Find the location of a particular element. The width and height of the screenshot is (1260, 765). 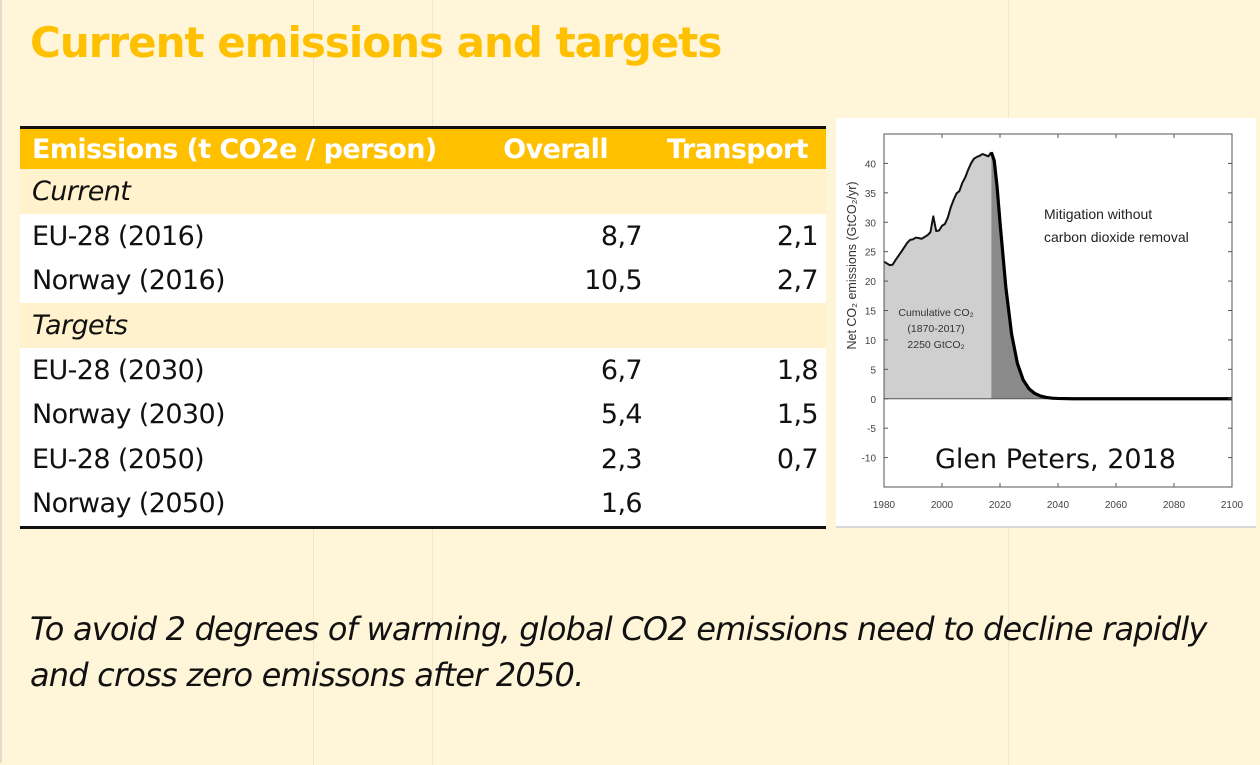

section-label: Targets is located at coordinates (80, 325).